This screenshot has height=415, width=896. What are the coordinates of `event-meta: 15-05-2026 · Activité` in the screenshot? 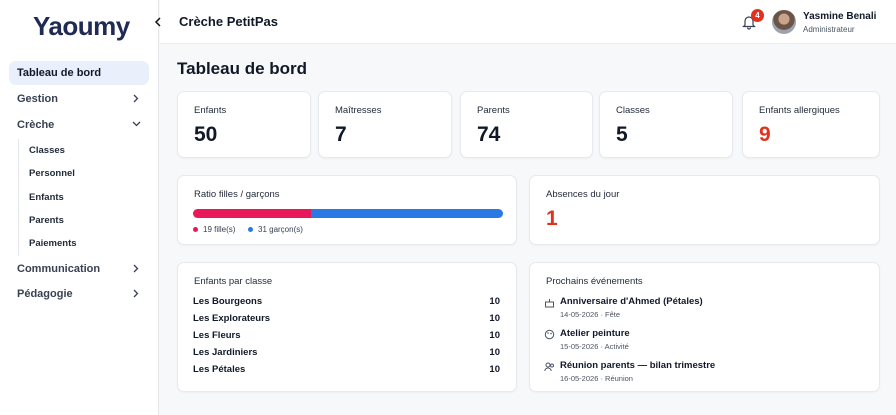 It's located at (594, 346).